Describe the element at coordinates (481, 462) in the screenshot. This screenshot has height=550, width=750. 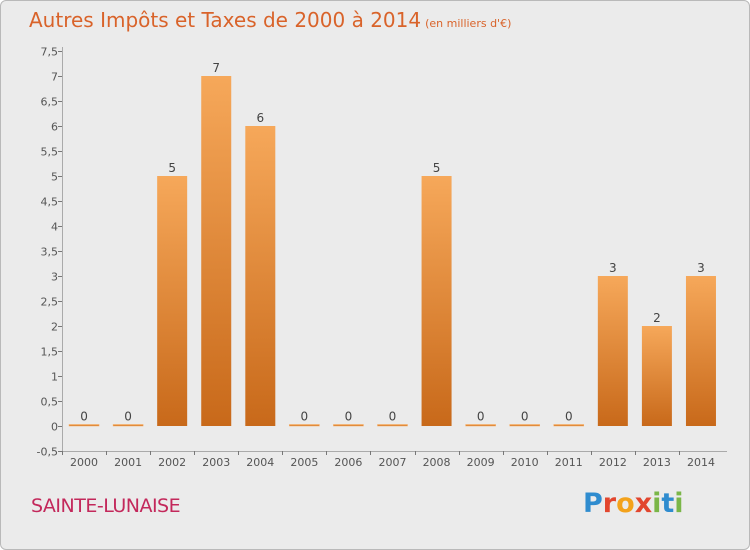
I see `x-tick-label: 2009` at that location.